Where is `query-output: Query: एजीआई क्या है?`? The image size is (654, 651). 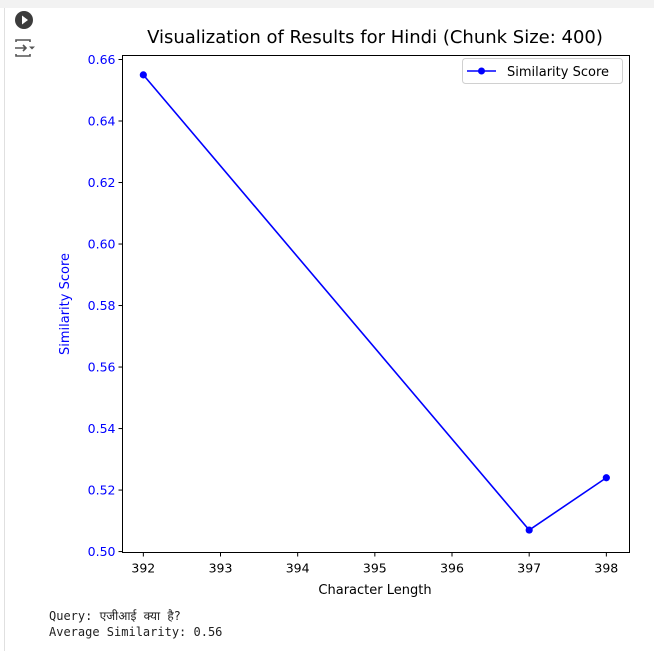 query-output: Query: एजीआई क्या है? is located at coordinates (115, 616).